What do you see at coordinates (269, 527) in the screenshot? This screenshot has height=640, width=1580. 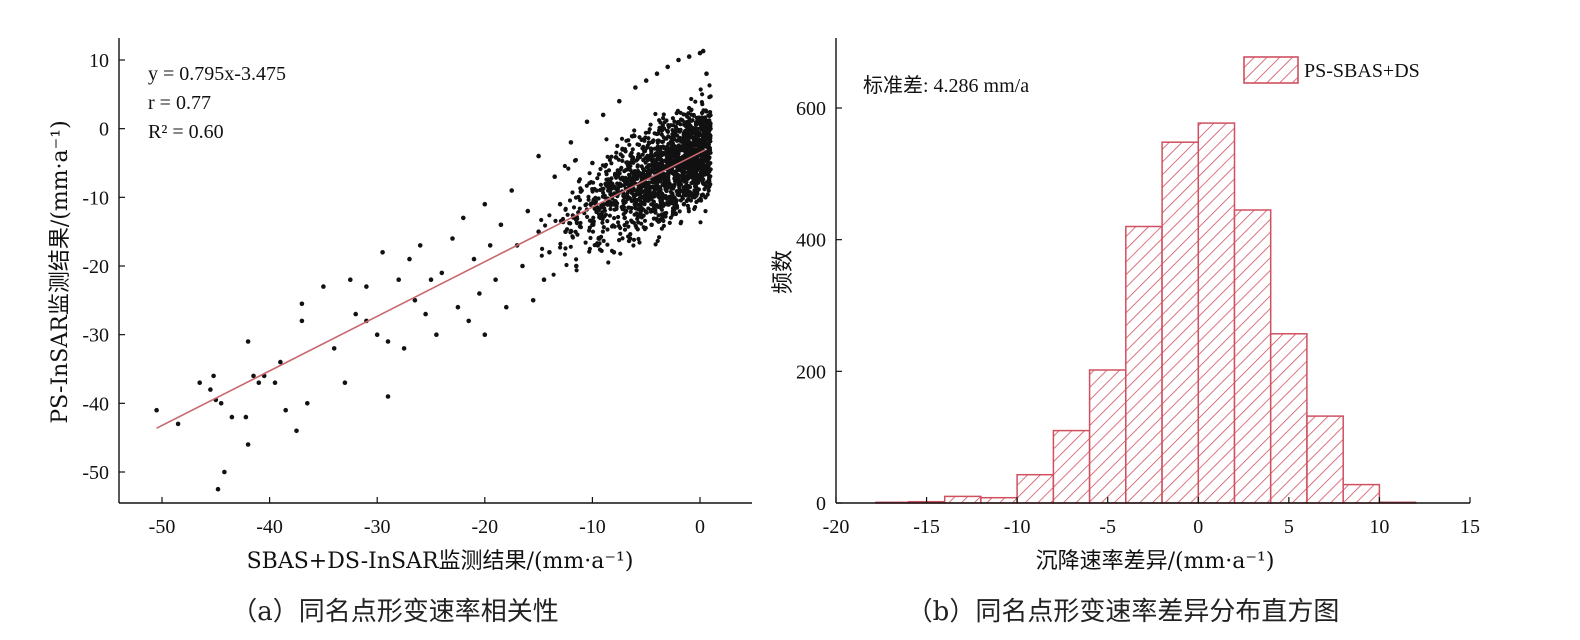 I see `scatter-x-tick-label: -40` at bounding box center [269, 527].